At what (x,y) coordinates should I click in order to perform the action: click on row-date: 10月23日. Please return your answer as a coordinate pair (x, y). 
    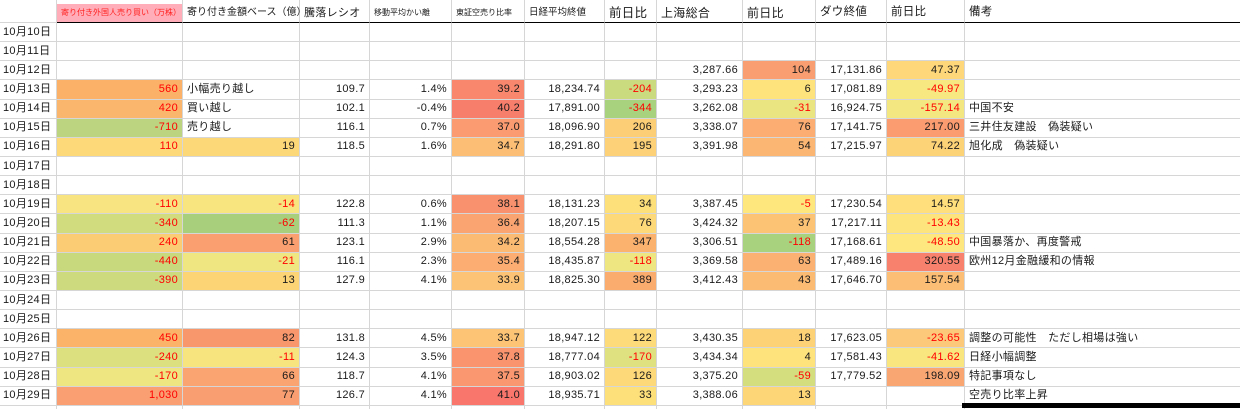
    Looking at the image, I should click on (28, 281).